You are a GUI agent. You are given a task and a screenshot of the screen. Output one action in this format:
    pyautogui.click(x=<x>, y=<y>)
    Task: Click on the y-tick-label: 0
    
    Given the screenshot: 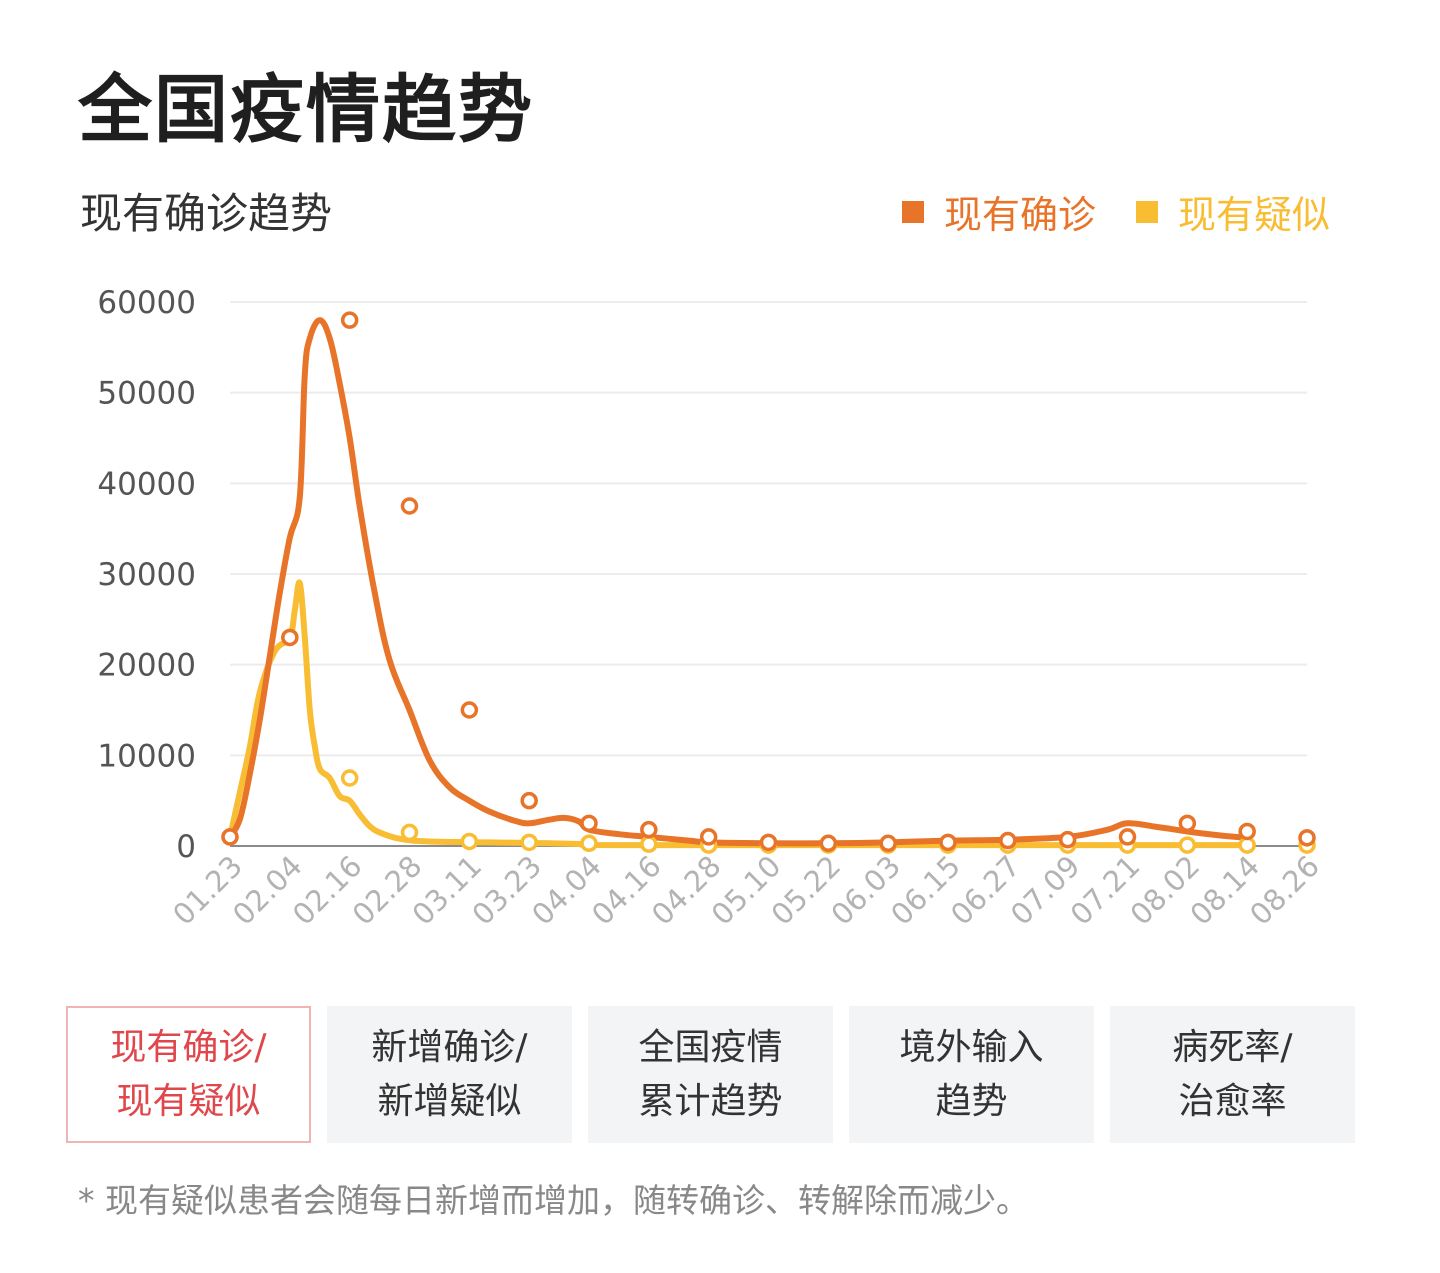 What is the action you would take?
    pyautogui.click(x=186, y=847)
    